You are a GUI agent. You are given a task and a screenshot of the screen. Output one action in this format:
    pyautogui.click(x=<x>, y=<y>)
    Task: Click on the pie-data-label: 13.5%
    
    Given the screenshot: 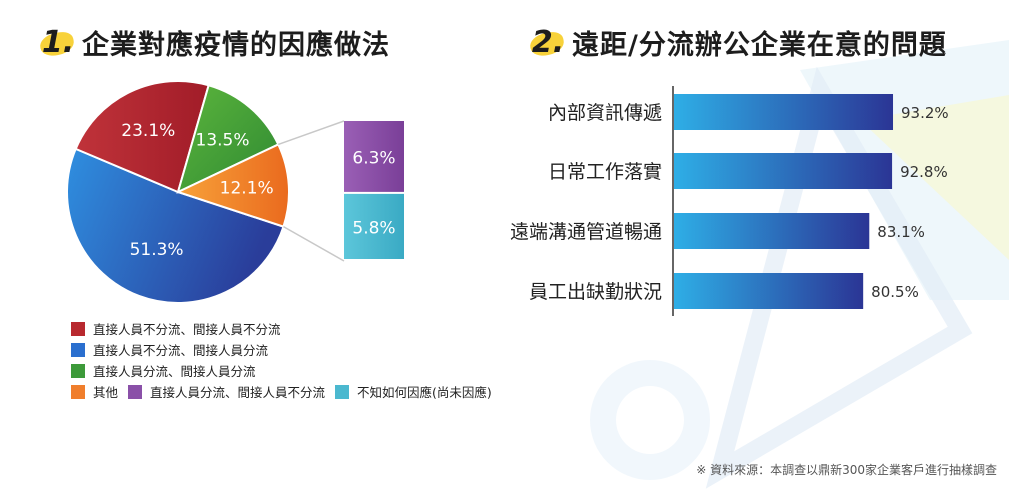 What is the action you would take?
    pyautogui.click(x=223, y=141)
    